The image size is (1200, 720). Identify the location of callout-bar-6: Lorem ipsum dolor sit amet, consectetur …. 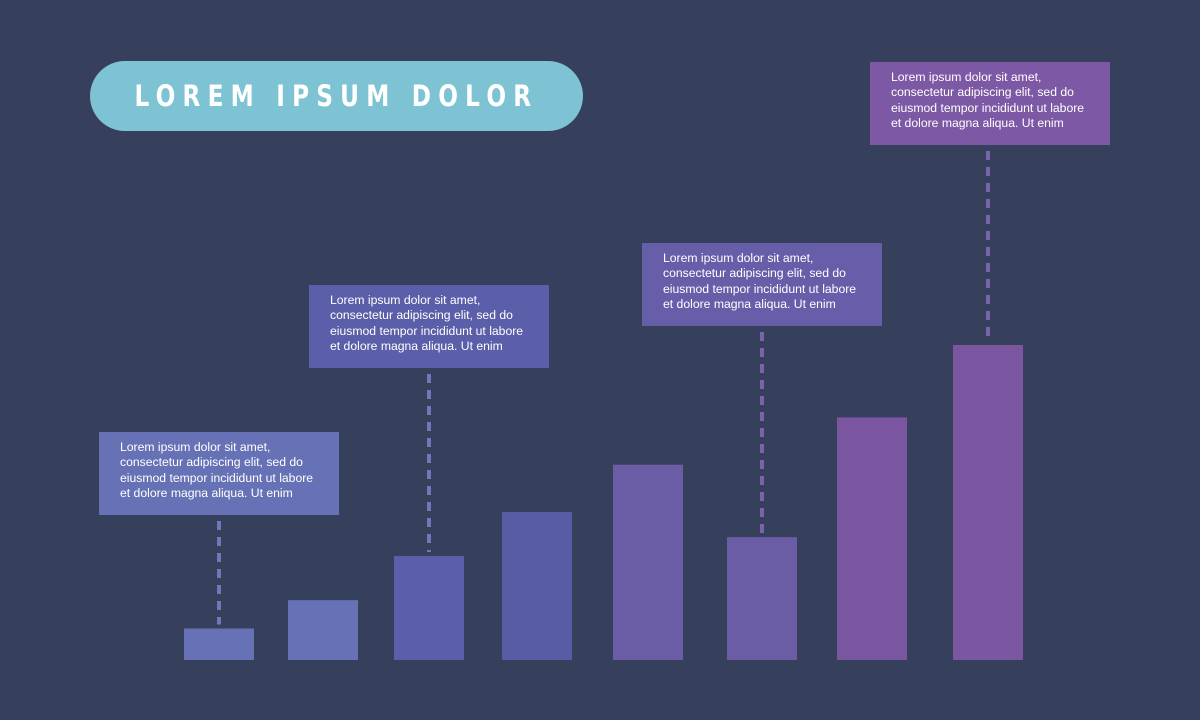
(762, 284).